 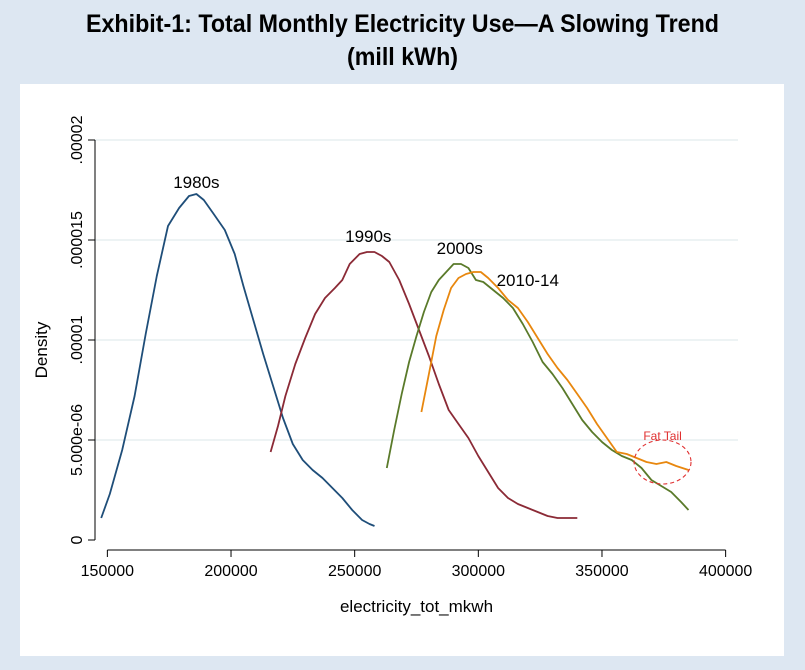 What do you see at coordinates (368, 236) in the screenshot?
I see `series-label-1990s: 1990s` at bounding box center [368, 236].